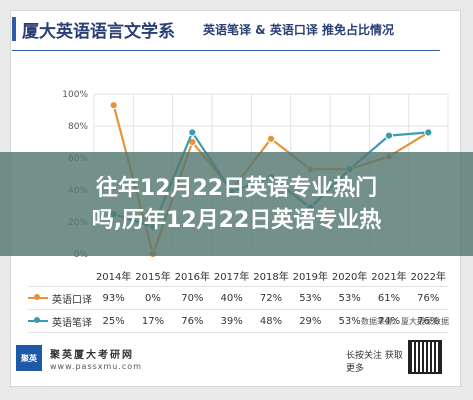 The width and height of the screenshot is (473, 400). What do you see at coordinates (14, 29) in the screenshot?
I see `title-accent-bar` at bounding box center [14, 29].